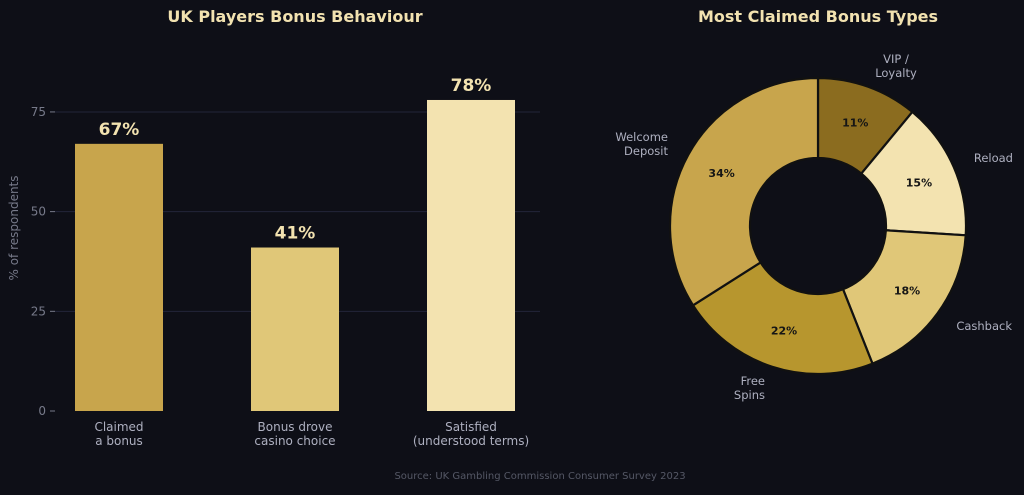 The height and width of the screenshot is (495, 1024). What do you see at coordinates (896, 59) in the screenshot?
I see `donut-slice-label-1-line-1: VIP /` at bounding box center [896, 59].